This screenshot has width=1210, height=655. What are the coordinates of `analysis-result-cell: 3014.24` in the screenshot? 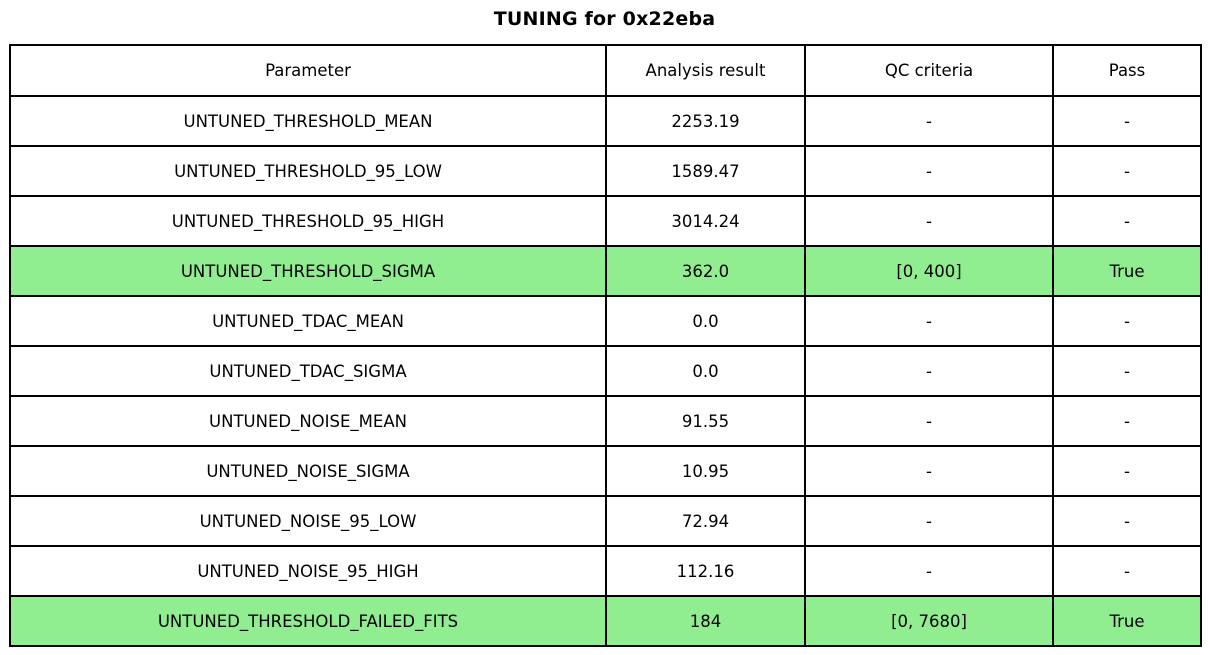 It's located at (705, 221).